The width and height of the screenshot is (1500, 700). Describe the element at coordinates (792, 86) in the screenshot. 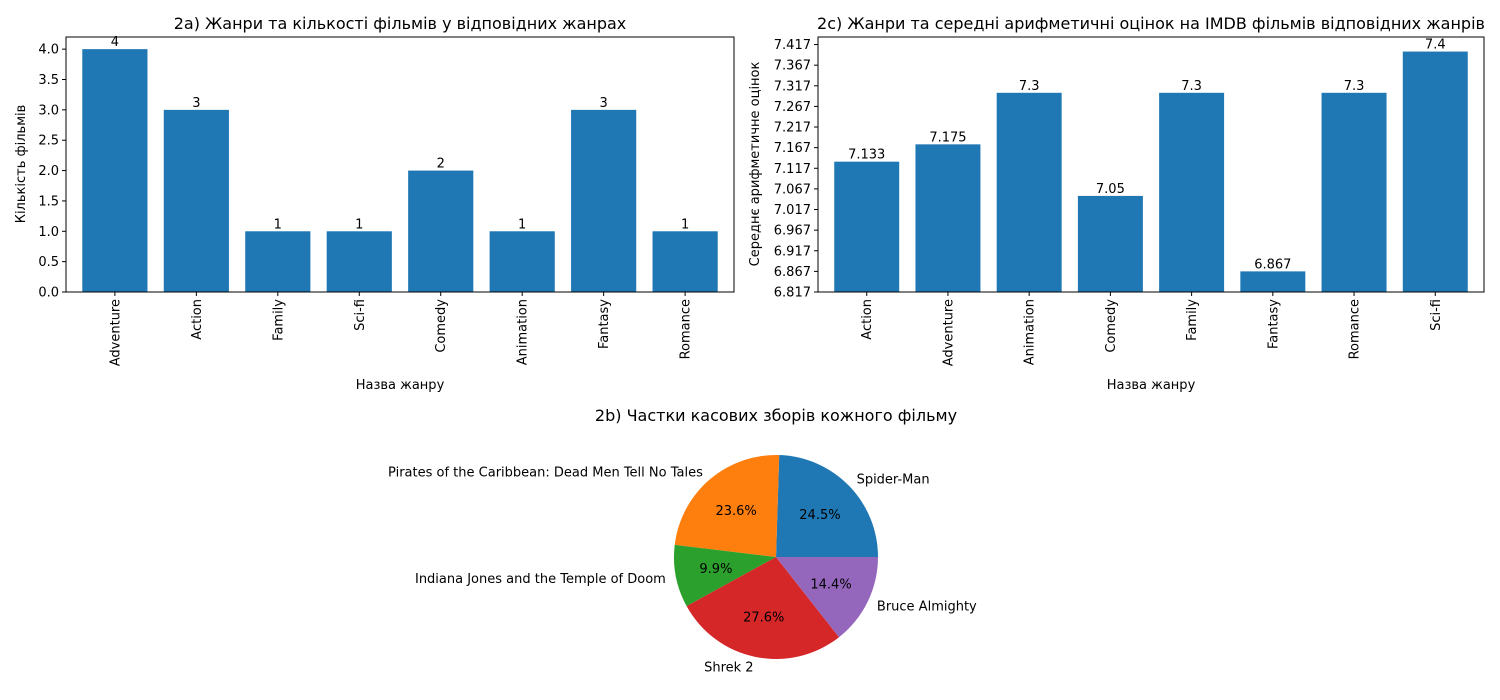

I see `chart-c-ytick-label: 7.317` at that location.